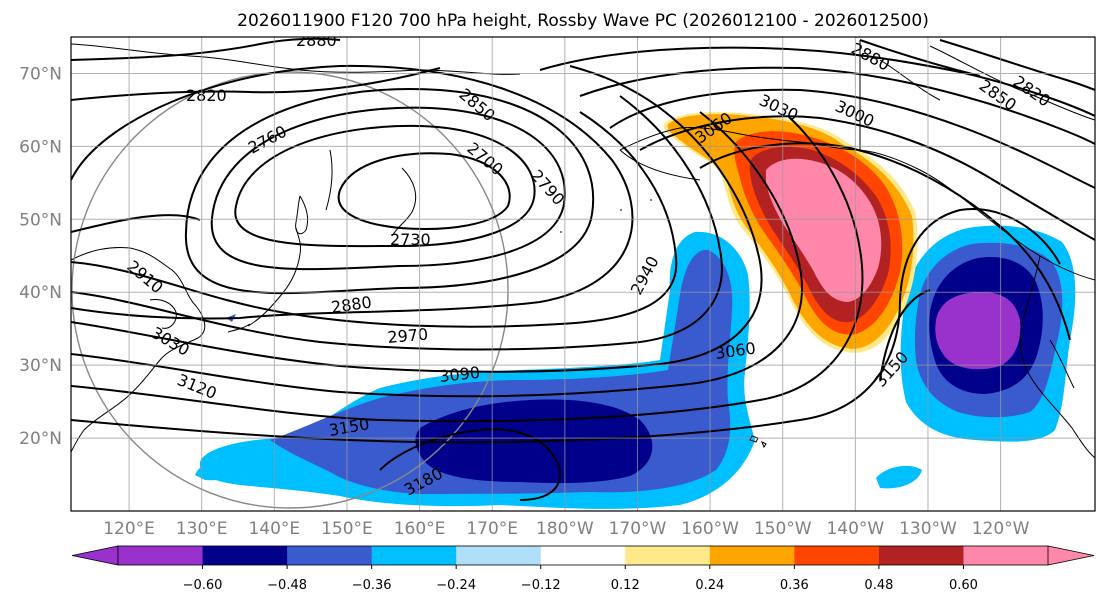 This screenshot has width=1105, height=604. What do you see at coordinates (202, 529) in the screenshot?
I see `lon-tick-label: 130°E` at bounding box center [202, 529].